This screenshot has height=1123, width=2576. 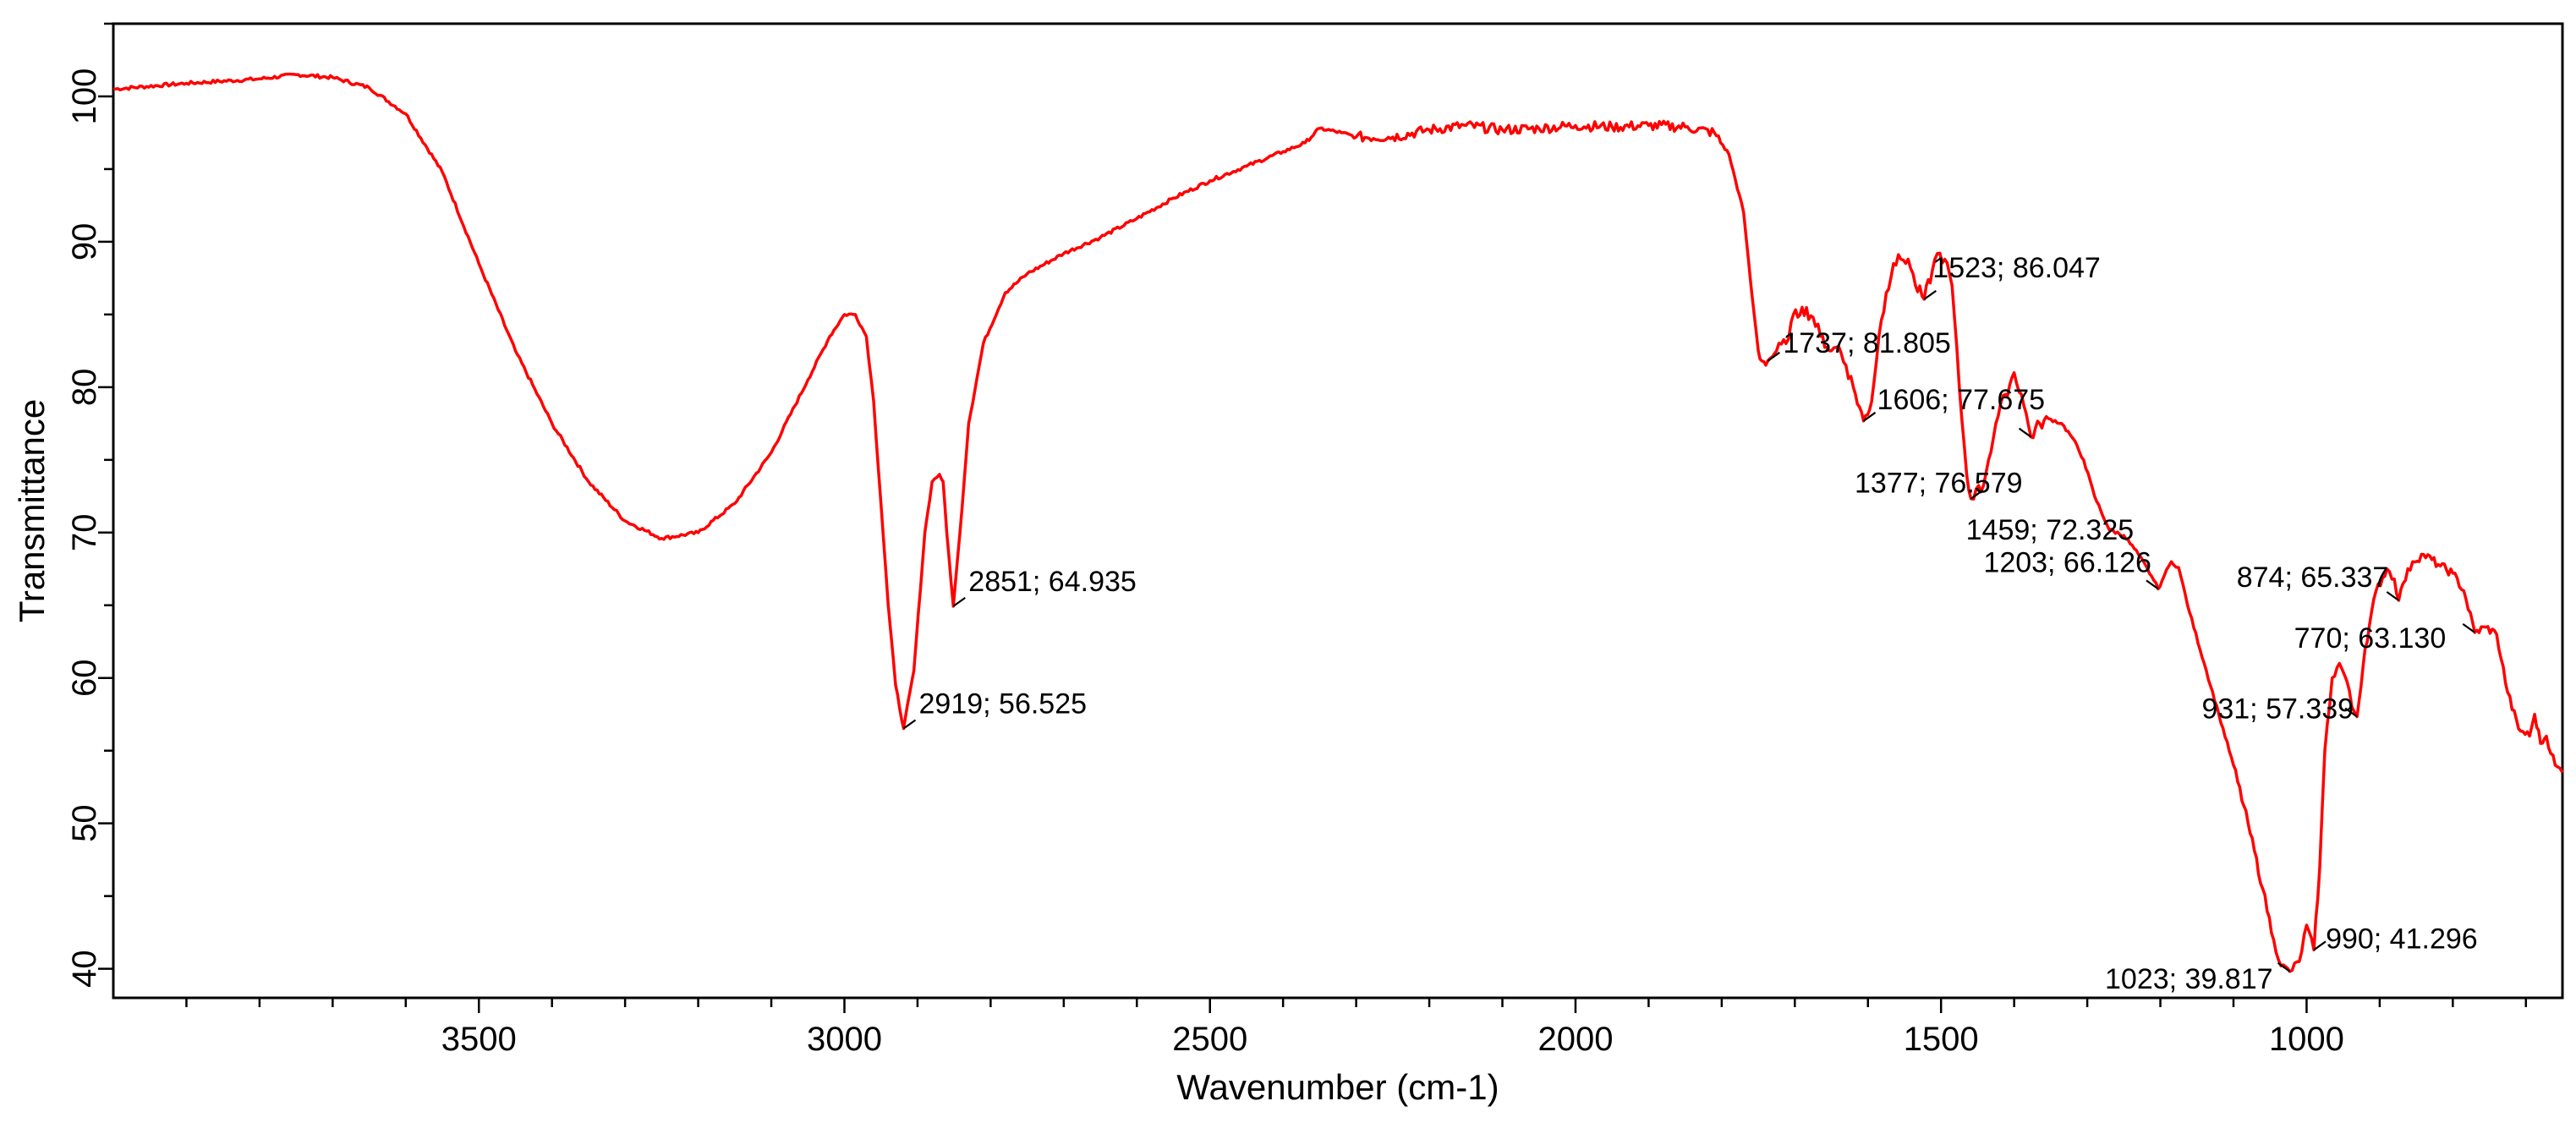 I want to click on y-tick-label: 60, so click(x=84, y=678).